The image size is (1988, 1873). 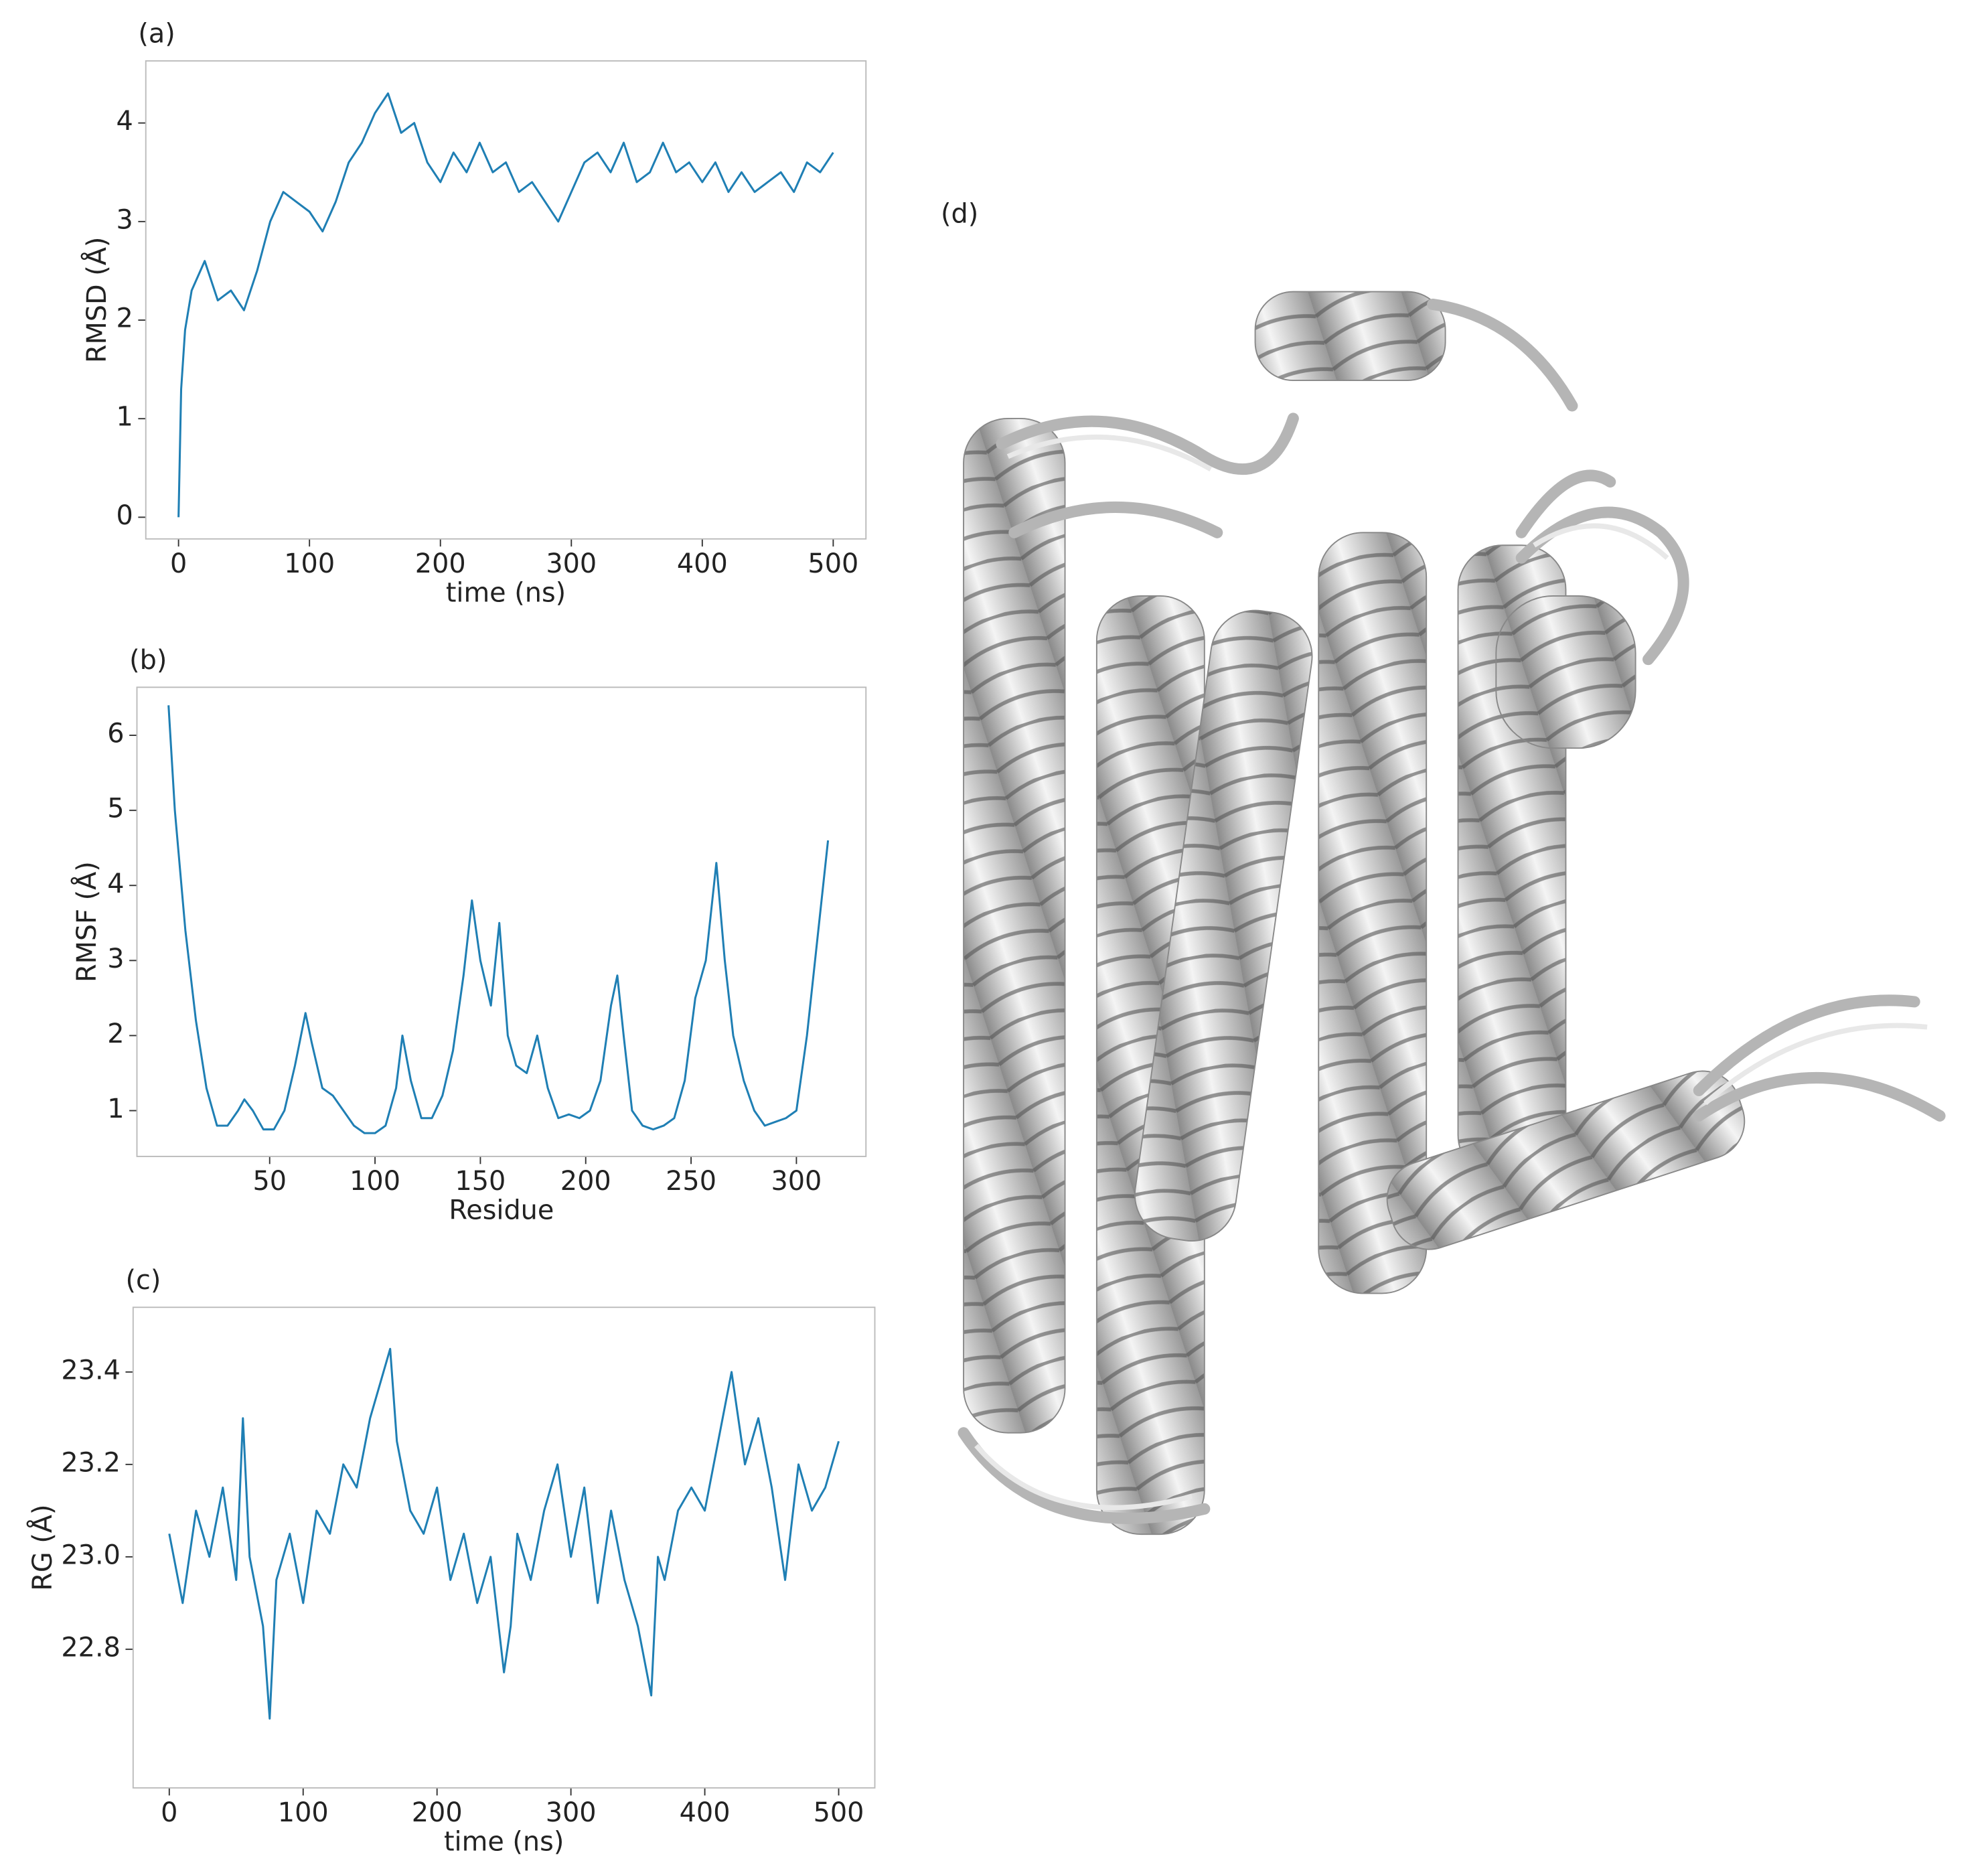 I want to click on y-tick-label: 0, so click(x=125, y=515).